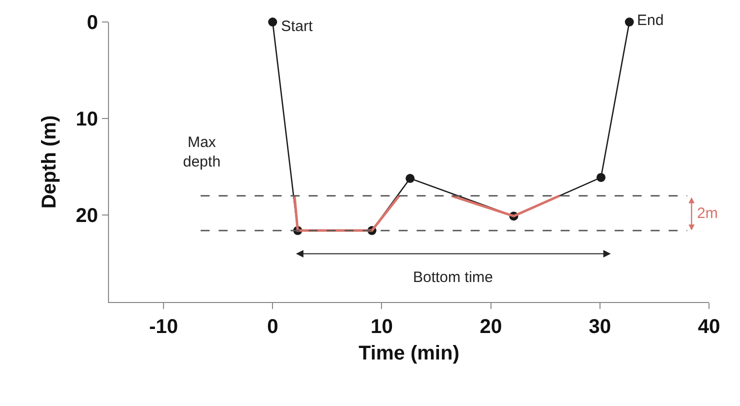 The image size is (740, 406). I want to click on annotation: Start, so click(297, 26).